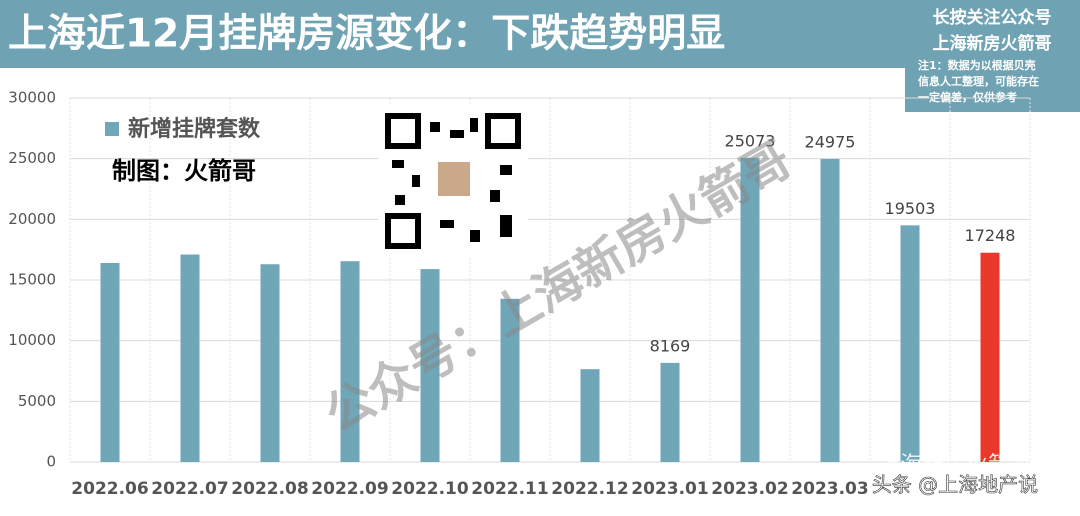  What do you see at coordinates (37, 401) in the screenshot?
I see `y-tick-label: 5000` at bounding box center [37, 401].